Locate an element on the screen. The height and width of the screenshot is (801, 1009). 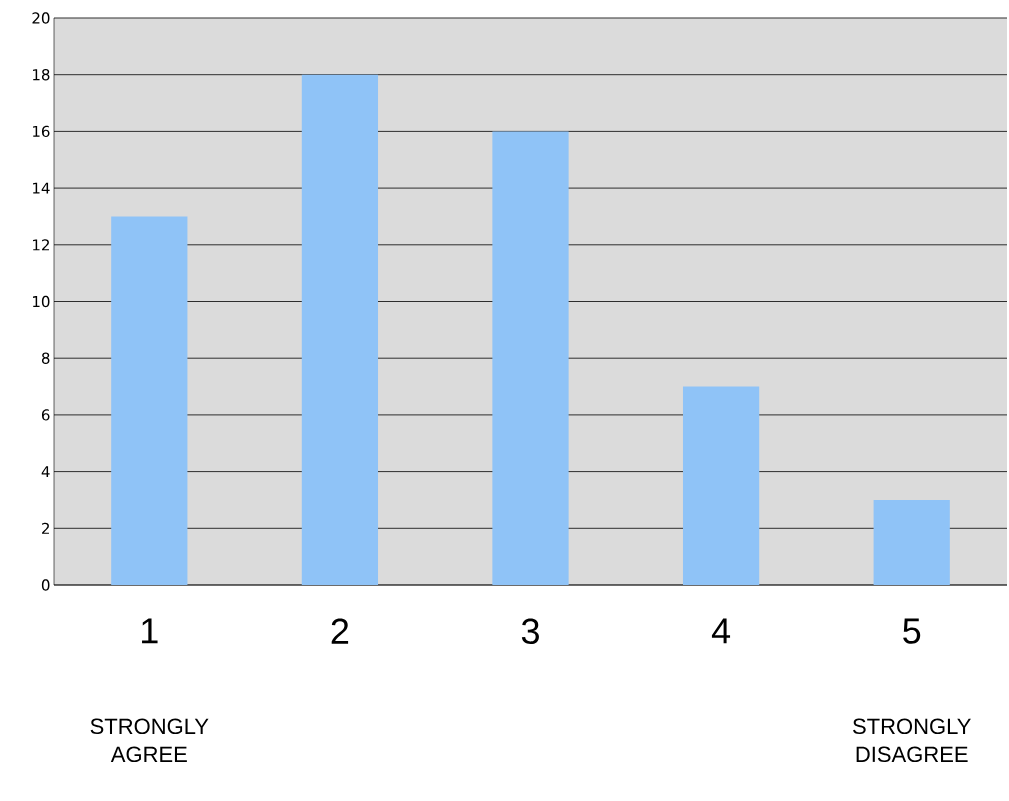
x-tick-label: 1 is located at coordinates (150, 631).